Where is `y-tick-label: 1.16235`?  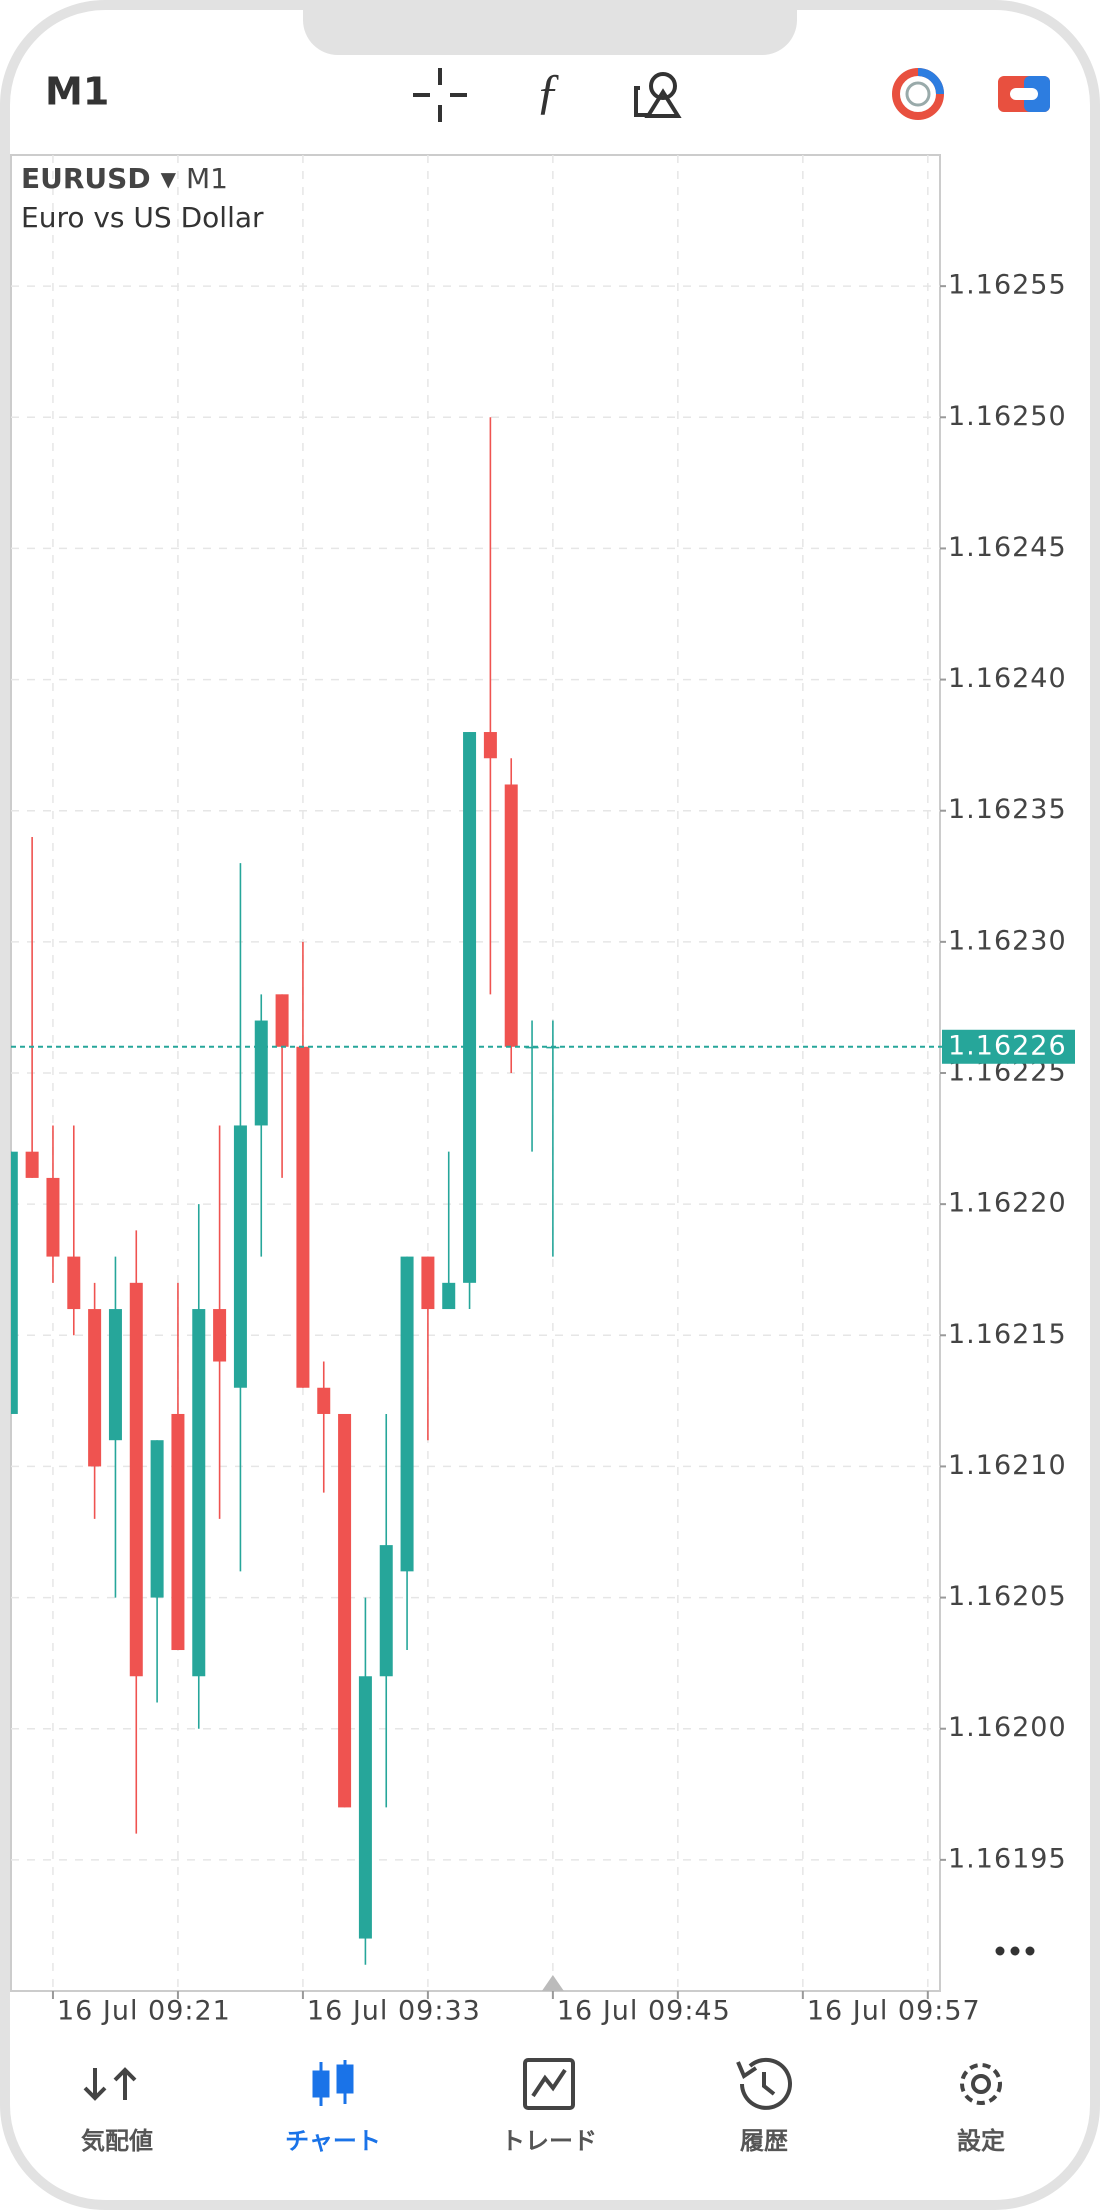 y-tick-label: 1.16235 is located at coordinates (1007, 809).